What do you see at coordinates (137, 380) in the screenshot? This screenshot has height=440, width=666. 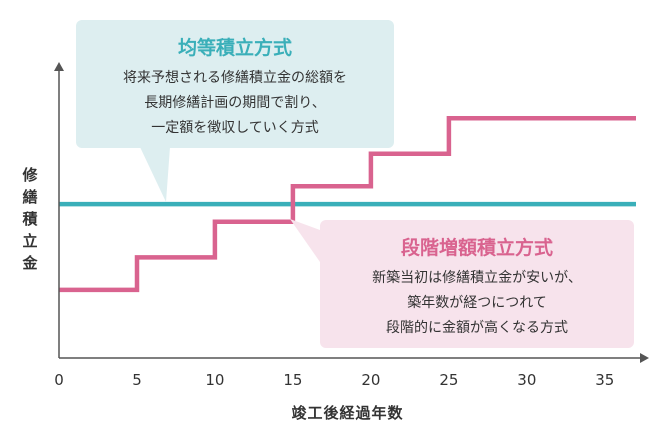 I see `x-tick-label-5: 5` at bounding box center [137, 380].